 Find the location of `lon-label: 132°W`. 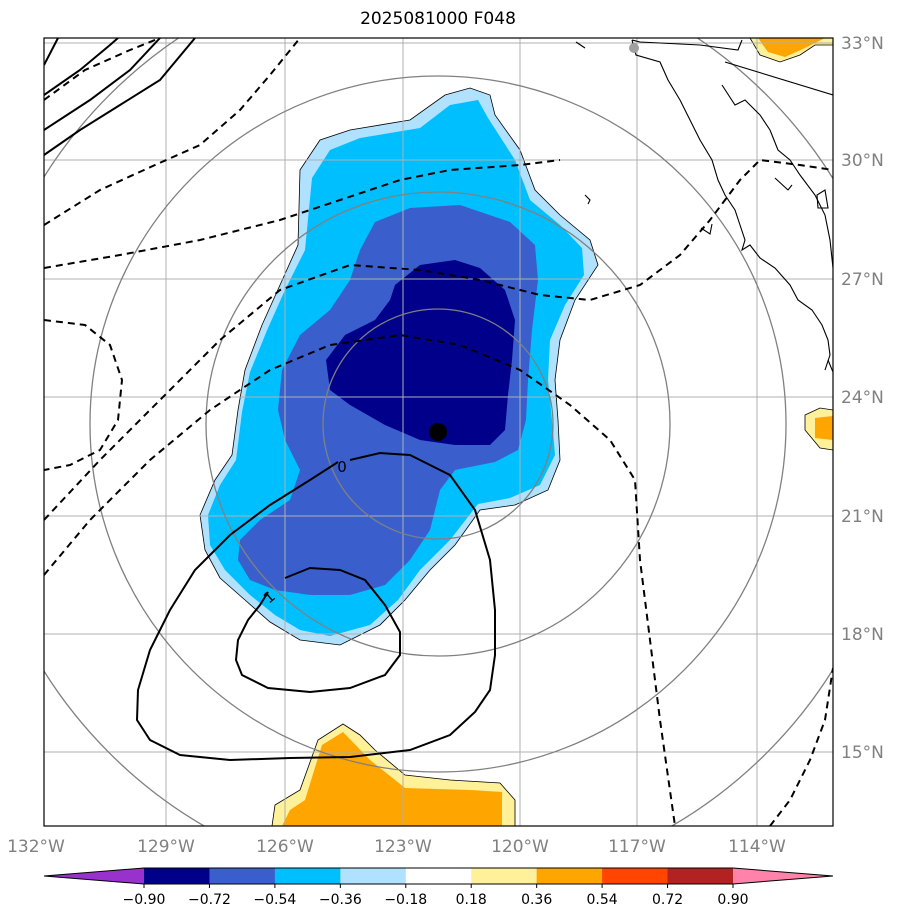

lon-label: 132°W is located at coordinates (36, 847).